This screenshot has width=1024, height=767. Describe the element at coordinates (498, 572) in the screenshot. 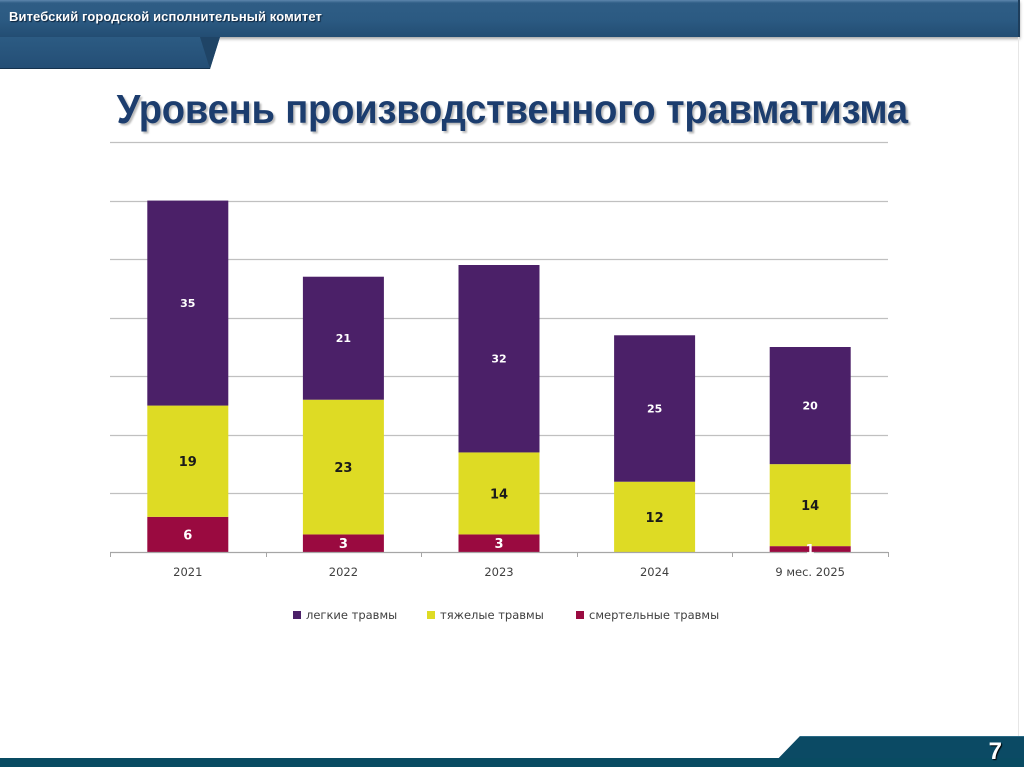

I see `x-tick-label: 2023` at that location.